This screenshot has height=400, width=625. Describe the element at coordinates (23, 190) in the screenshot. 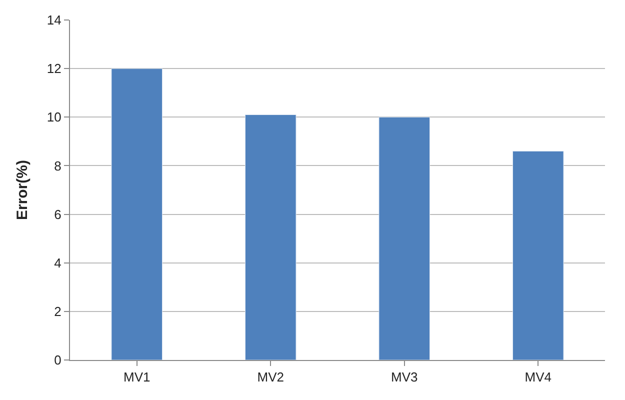

I see `y-axis-title: Error(%)` at that location.